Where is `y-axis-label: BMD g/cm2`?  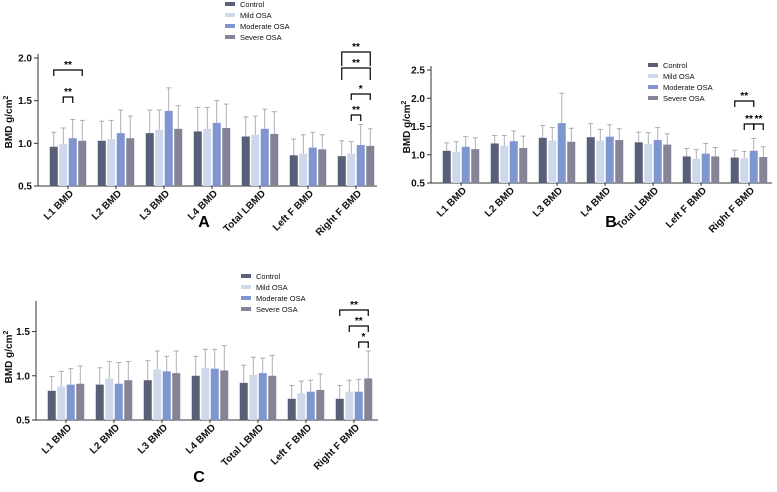 y-axis-label: BMD g/cm2 is located at coordinates (9, 357).